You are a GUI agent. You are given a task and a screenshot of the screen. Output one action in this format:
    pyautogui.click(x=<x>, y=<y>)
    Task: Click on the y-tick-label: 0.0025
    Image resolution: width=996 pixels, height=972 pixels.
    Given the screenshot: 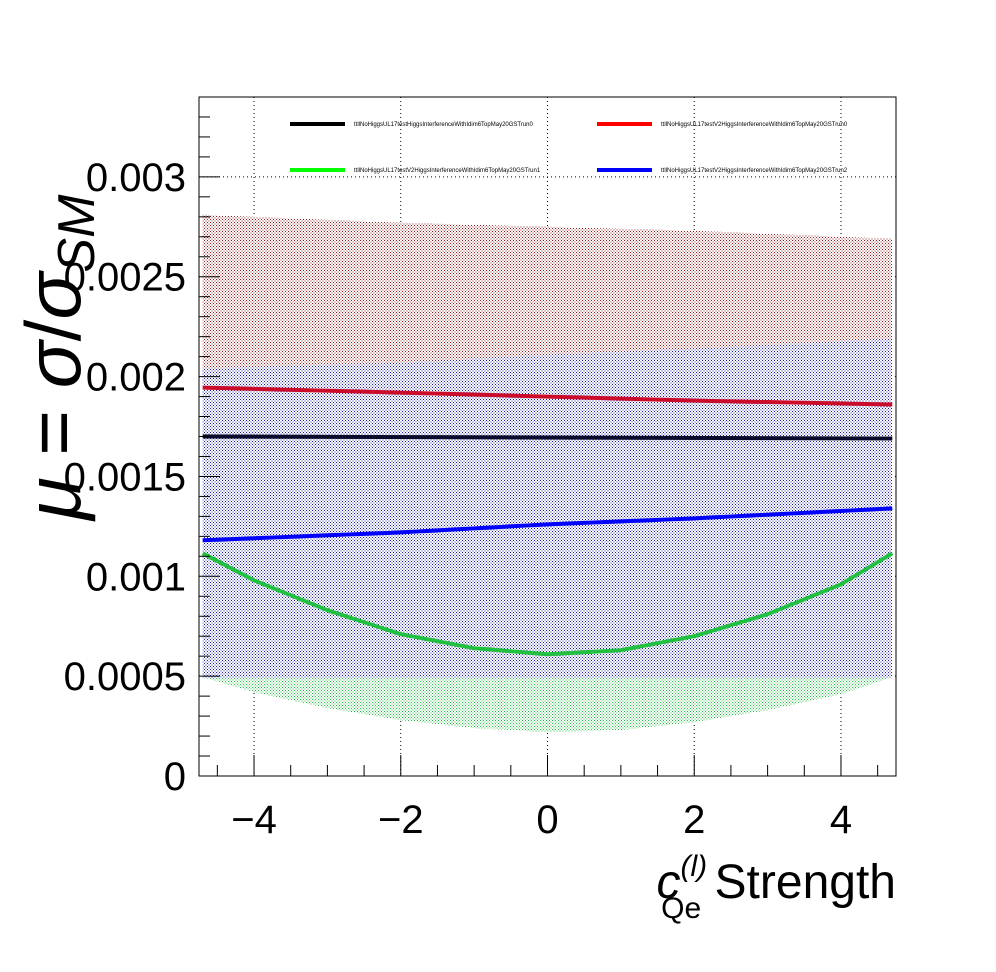 What is the action you would take?
    pyautogui.click(x=125, y=278)
    